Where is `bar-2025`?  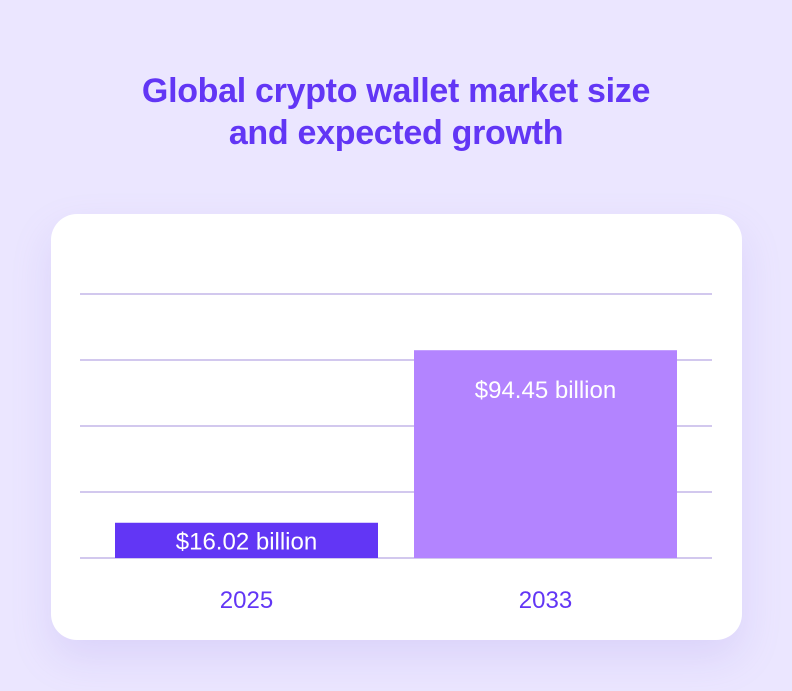 bar-2025 is located at coordinates (246, 540).